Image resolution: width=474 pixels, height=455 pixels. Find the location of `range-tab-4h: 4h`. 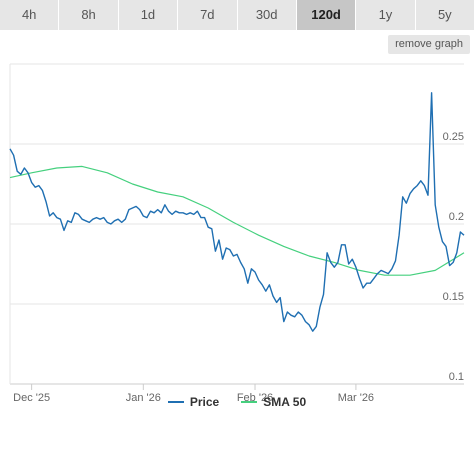

range-tab-4h: 4h is located at coordinates (30, 15).